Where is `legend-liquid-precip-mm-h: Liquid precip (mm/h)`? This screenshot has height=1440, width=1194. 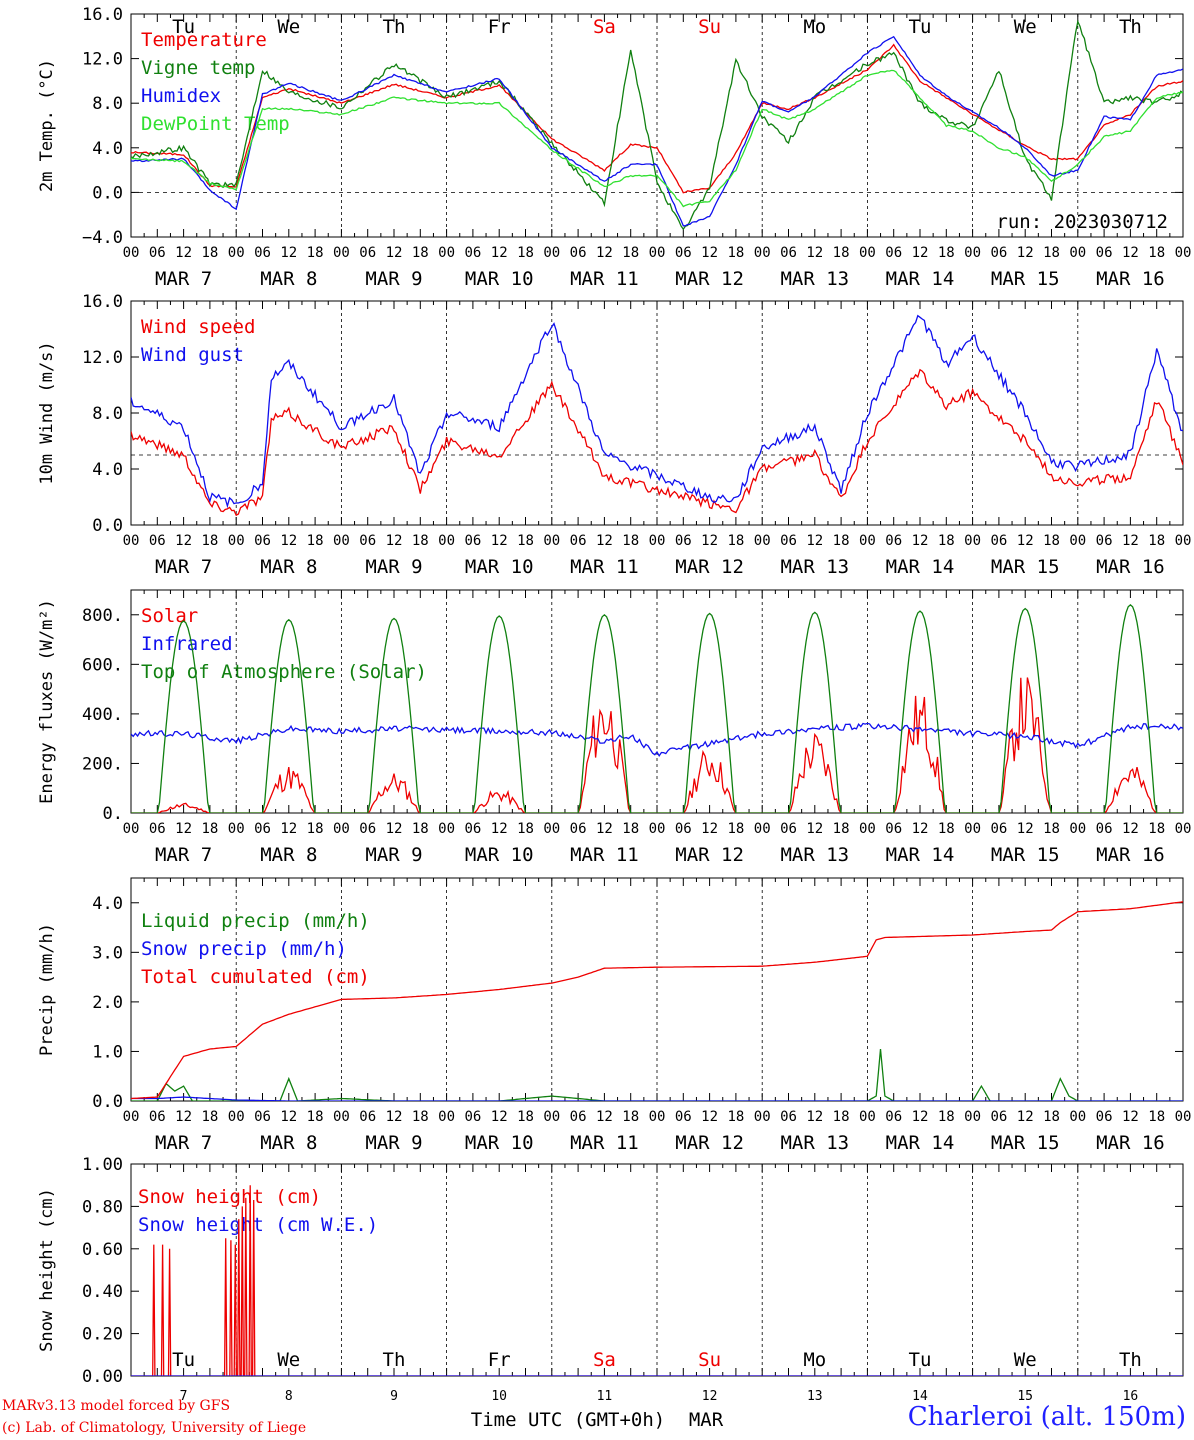 legend-liquid-precip-mm-h: Liquid precip (mm/h) is located at coordinates (255, 921).